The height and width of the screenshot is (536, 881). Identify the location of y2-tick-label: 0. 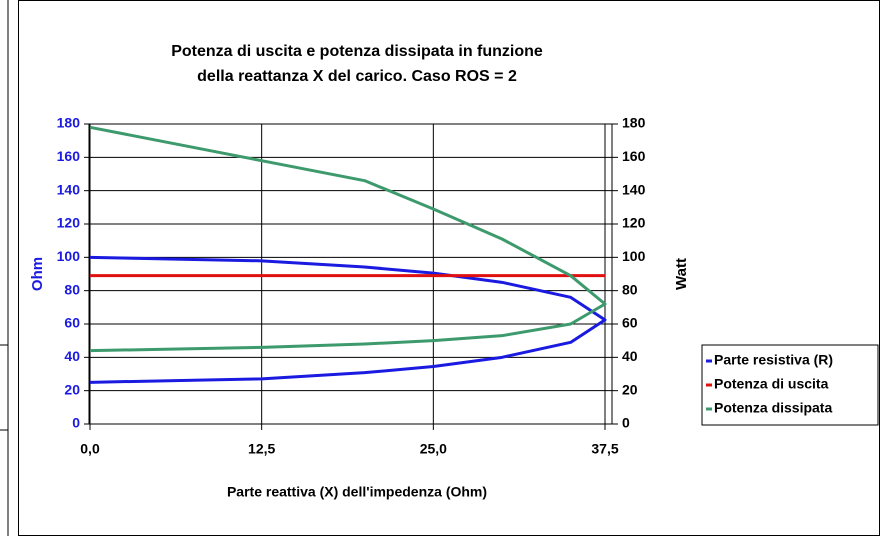
(626, 423).